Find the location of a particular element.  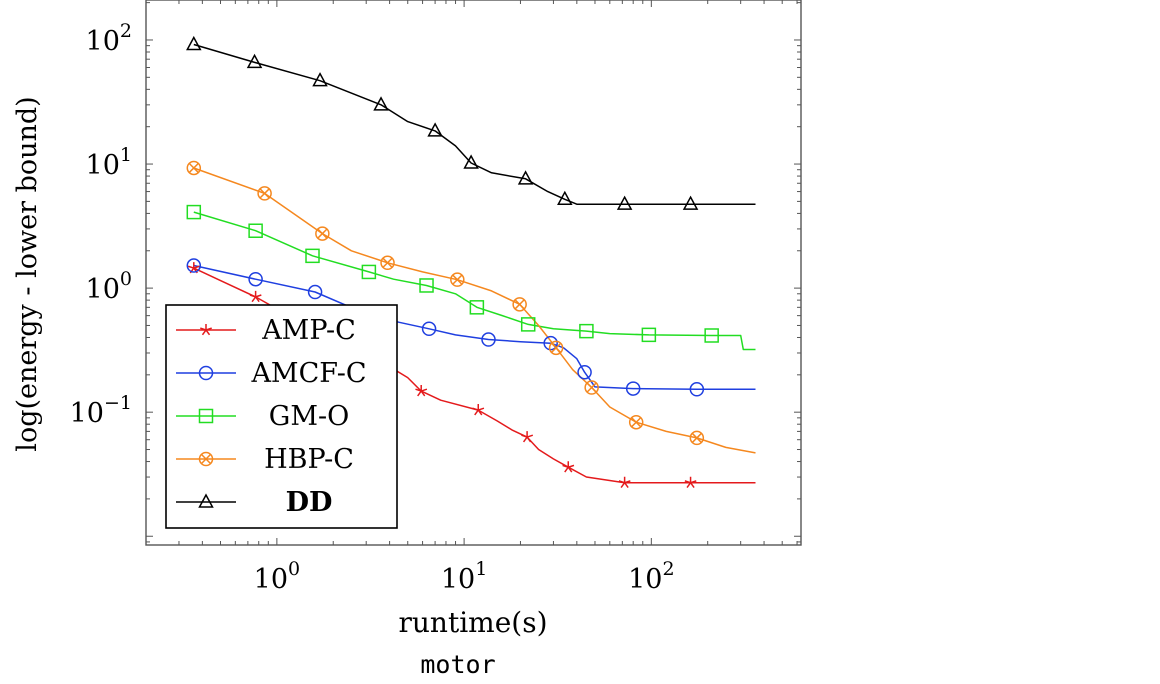

x-axis-label: runtime(s) is located at coordinates (473, 622).